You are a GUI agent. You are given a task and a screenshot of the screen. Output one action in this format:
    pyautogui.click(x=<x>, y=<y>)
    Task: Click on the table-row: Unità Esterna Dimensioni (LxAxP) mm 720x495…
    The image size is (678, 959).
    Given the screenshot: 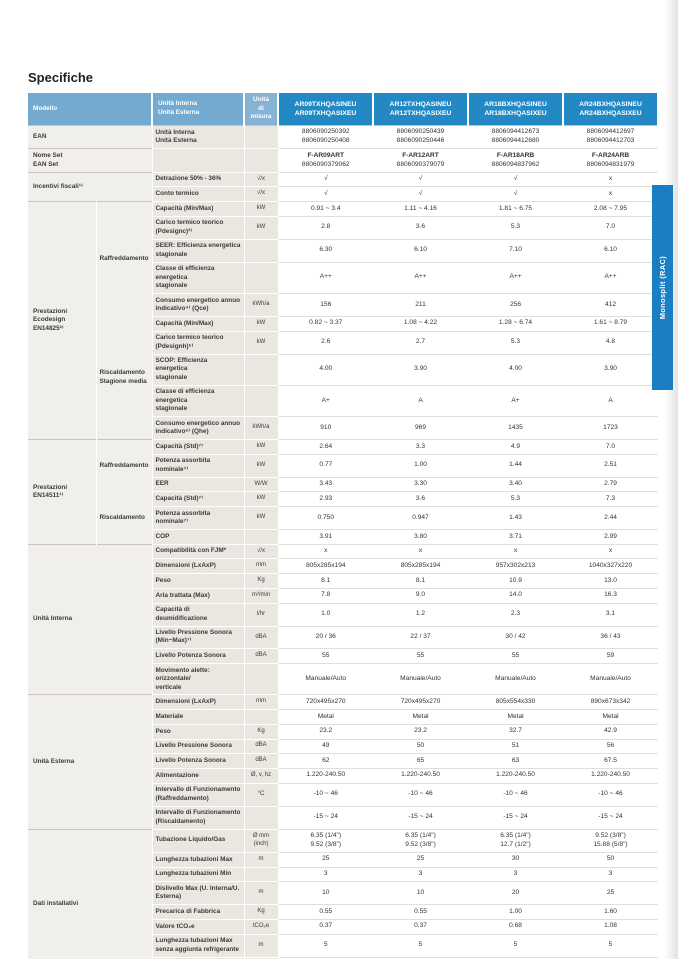 What is the action you would take?
    pyautogui.click(x=343, y=761)
    